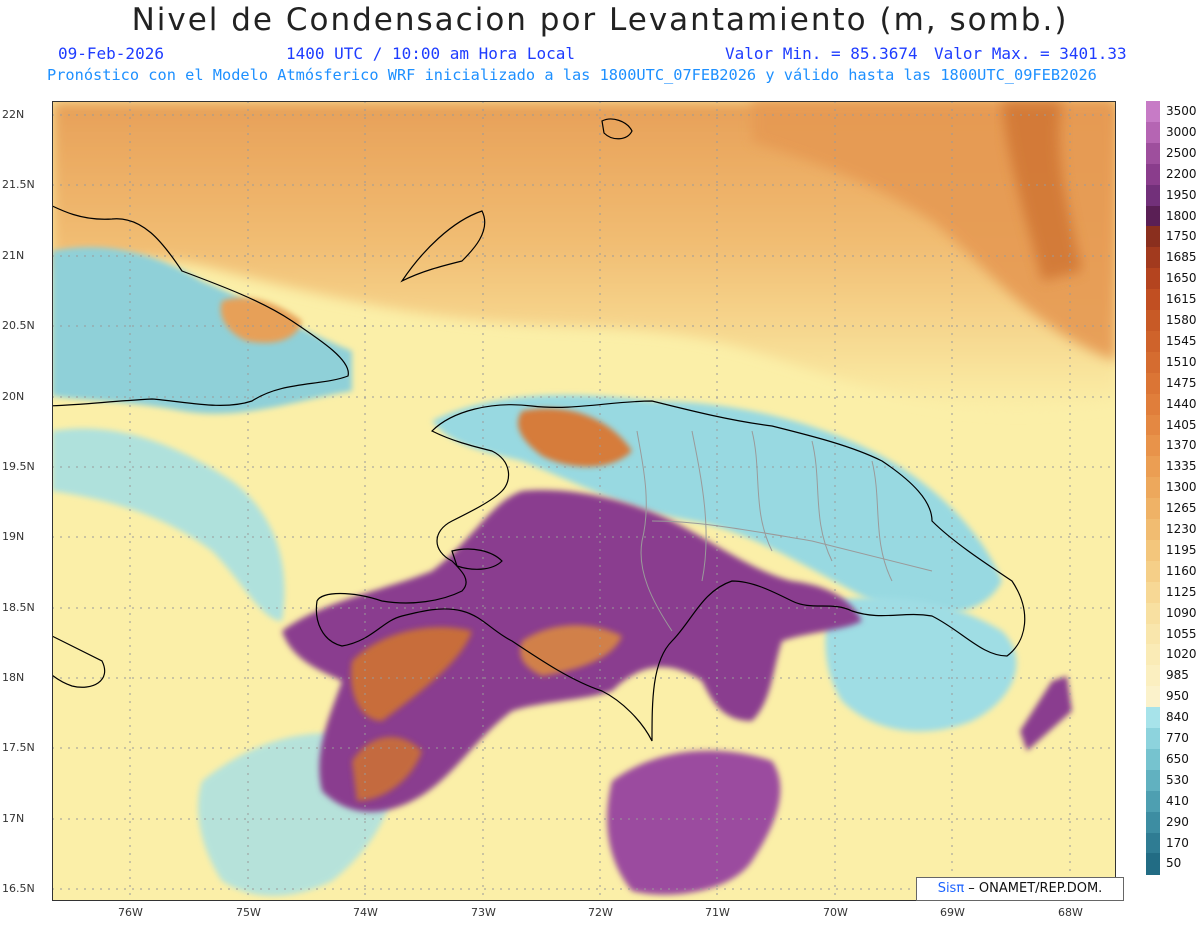  I want to click on colorbar-label: 1055, so click(1181, 633).